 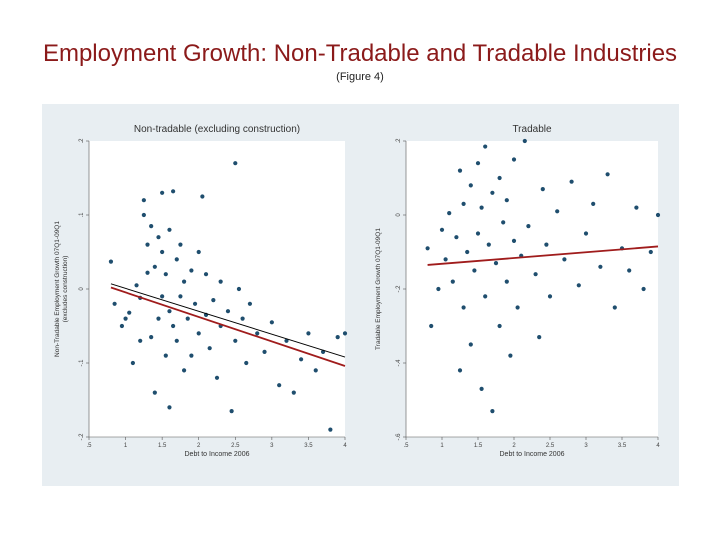 What do you see at coordinates (65, 289) in the screenshot?
I see `y-axis-label: (excludes construction)` at bounding box center [65, 289].